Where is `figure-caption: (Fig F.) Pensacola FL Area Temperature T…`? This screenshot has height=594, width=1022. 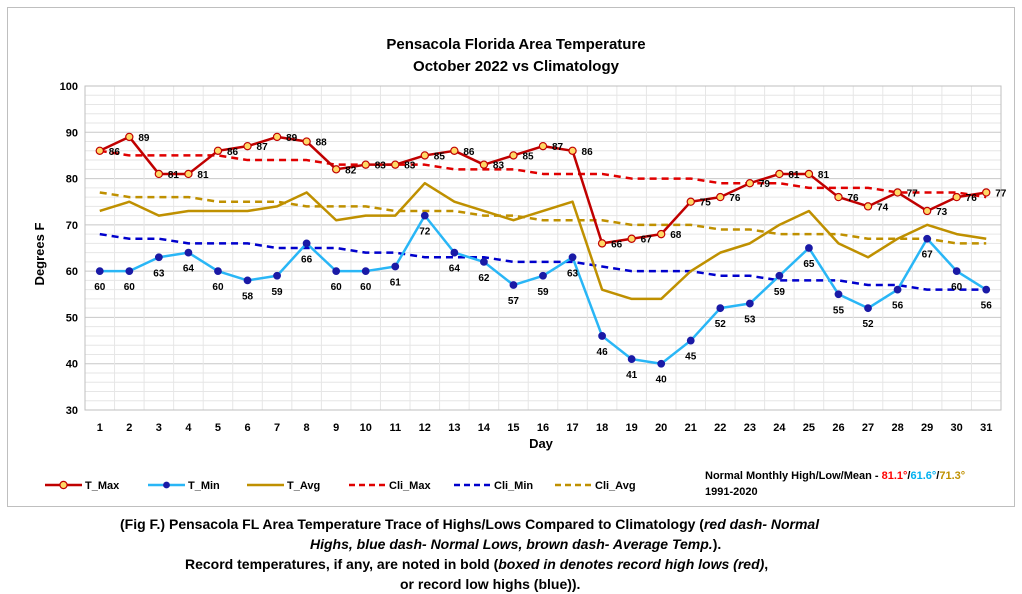
figure-caption: (Fig F.) Pensacola FL Area Temperature T… is located at coordinates (511, 554).